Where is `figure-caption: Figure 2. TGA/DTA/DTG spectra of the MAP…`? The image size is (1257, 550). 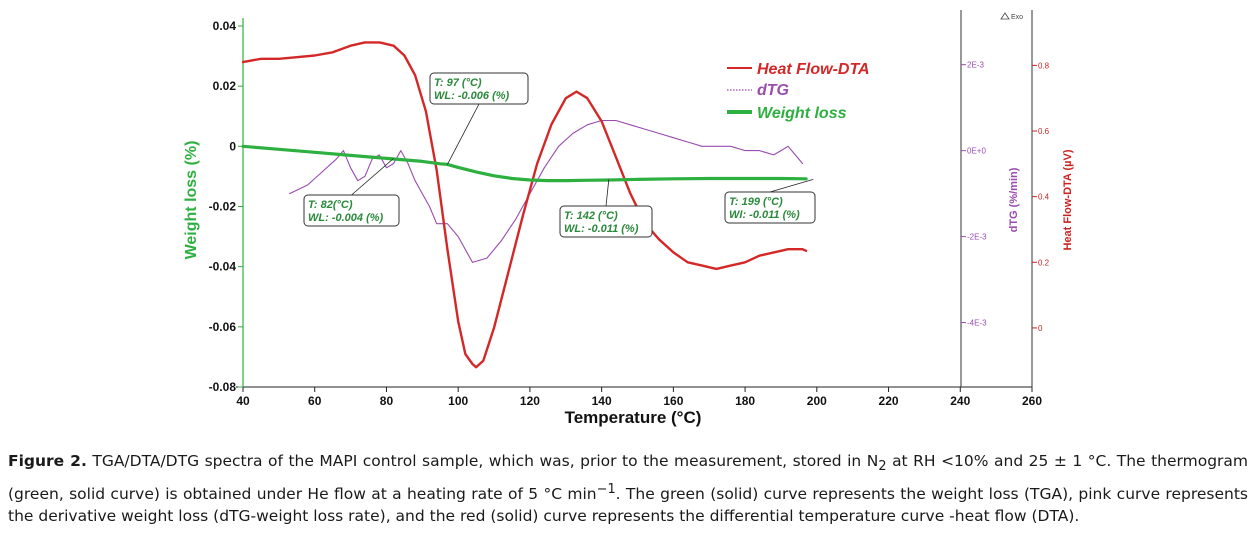 figure-caption: Figure 2. TGA/DTA/DTG spectra of the MAP… is located at coordinates (628, 489).